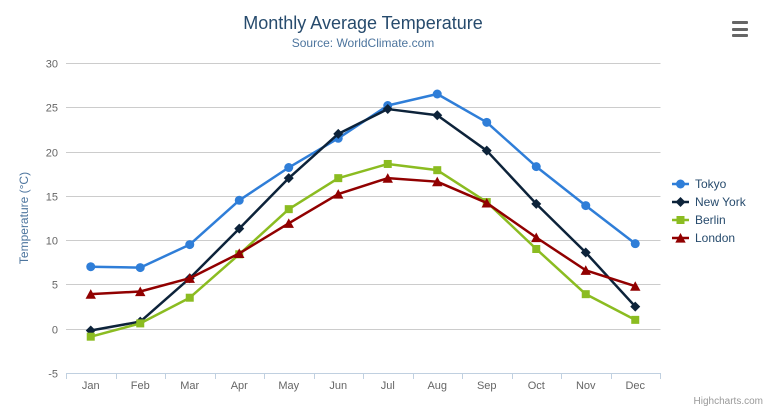 The height and width of the screenshot is (416, 769). I want to click on y-axis-label-25: 25, so click(52, 109).